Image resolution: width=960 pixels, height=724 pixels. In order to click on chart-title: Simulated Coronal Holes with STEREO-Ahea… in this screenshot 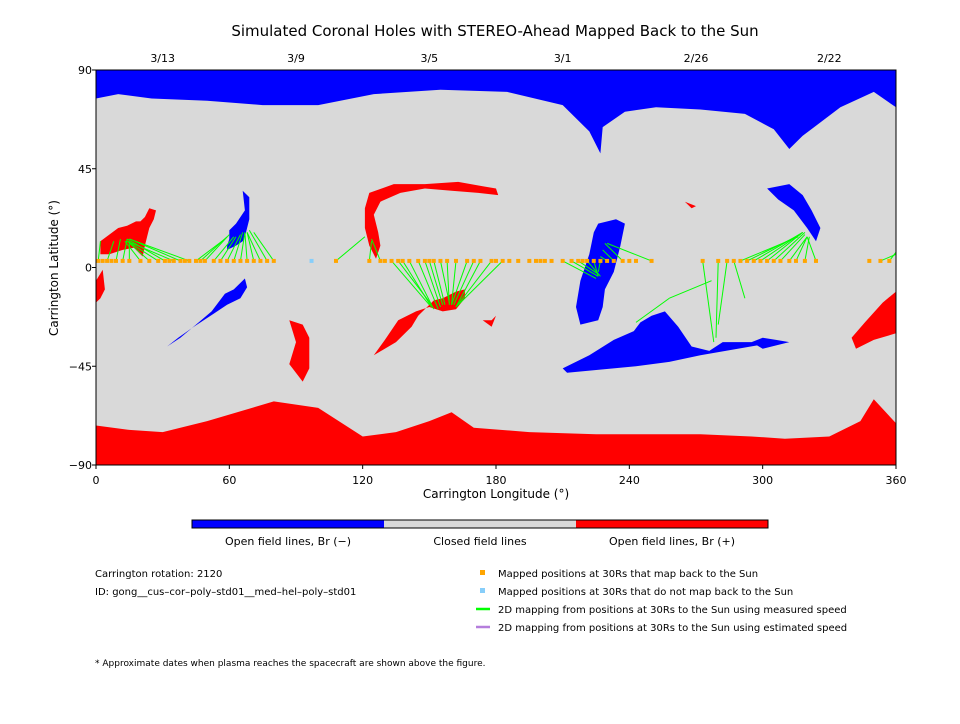, I will do `click(494, 31)`.